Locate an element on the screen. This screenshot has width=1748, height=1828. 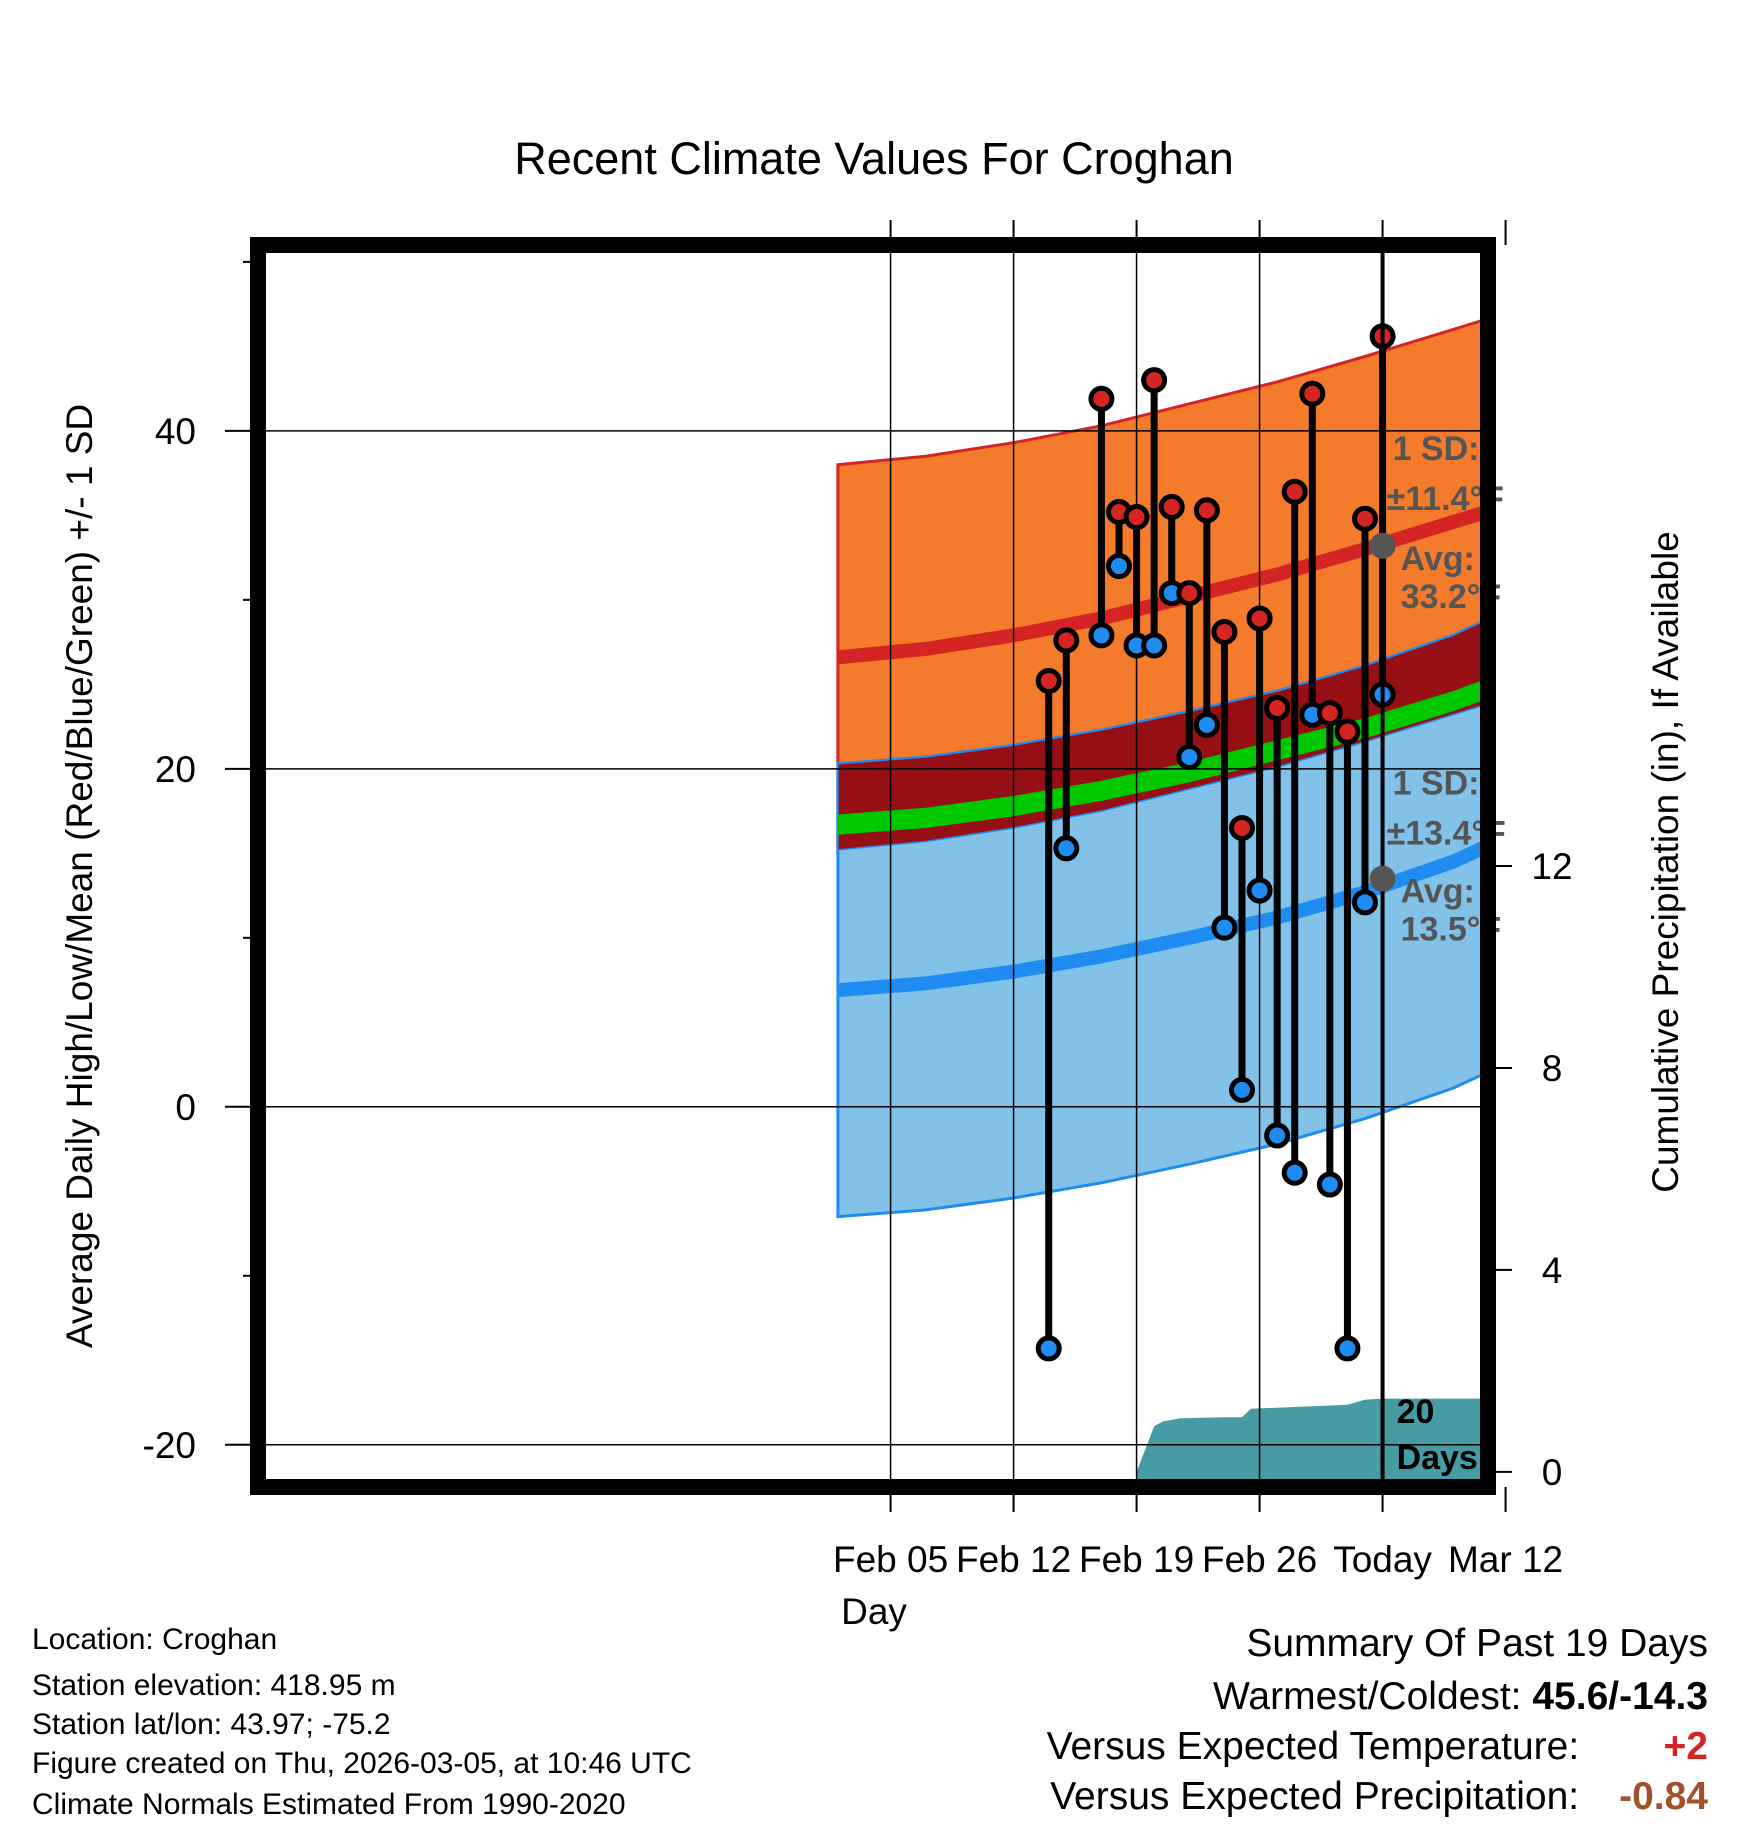
days-count: 20 is located at coordinates (1416, 1412).